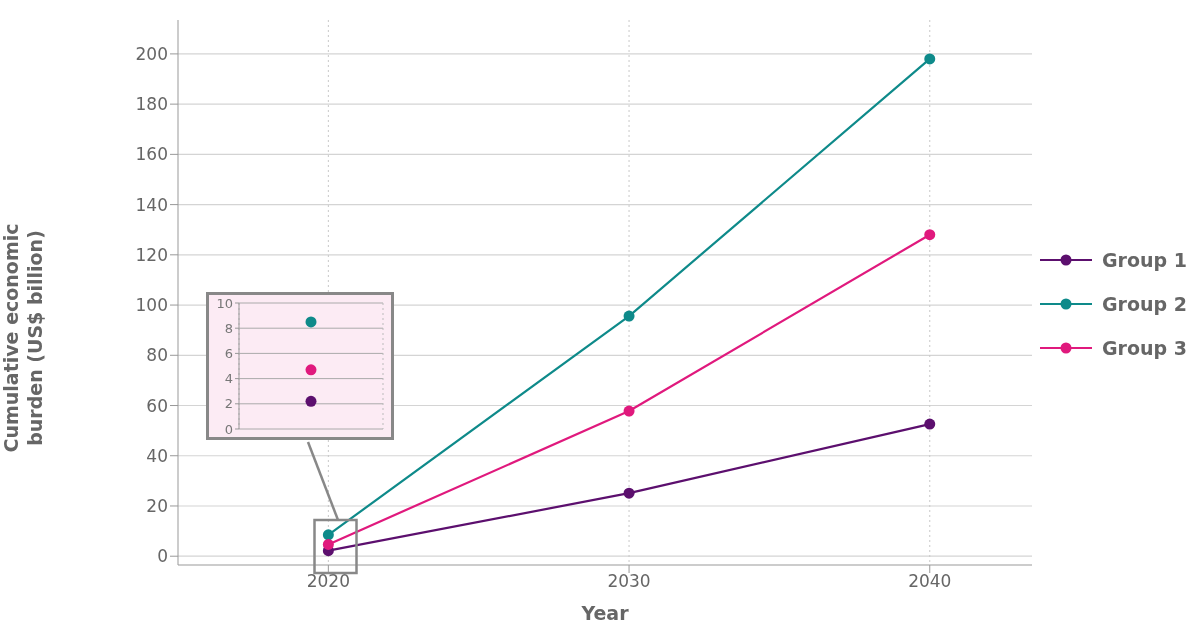  Describe the element at coordinates (23, 338) in the screenshot. I see `y-axis-title: Cumulative economic burden (US$ billion)` at that location.